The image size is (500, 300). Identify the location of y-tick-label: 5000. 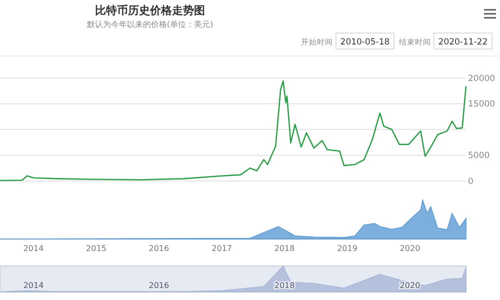
(479, 156).